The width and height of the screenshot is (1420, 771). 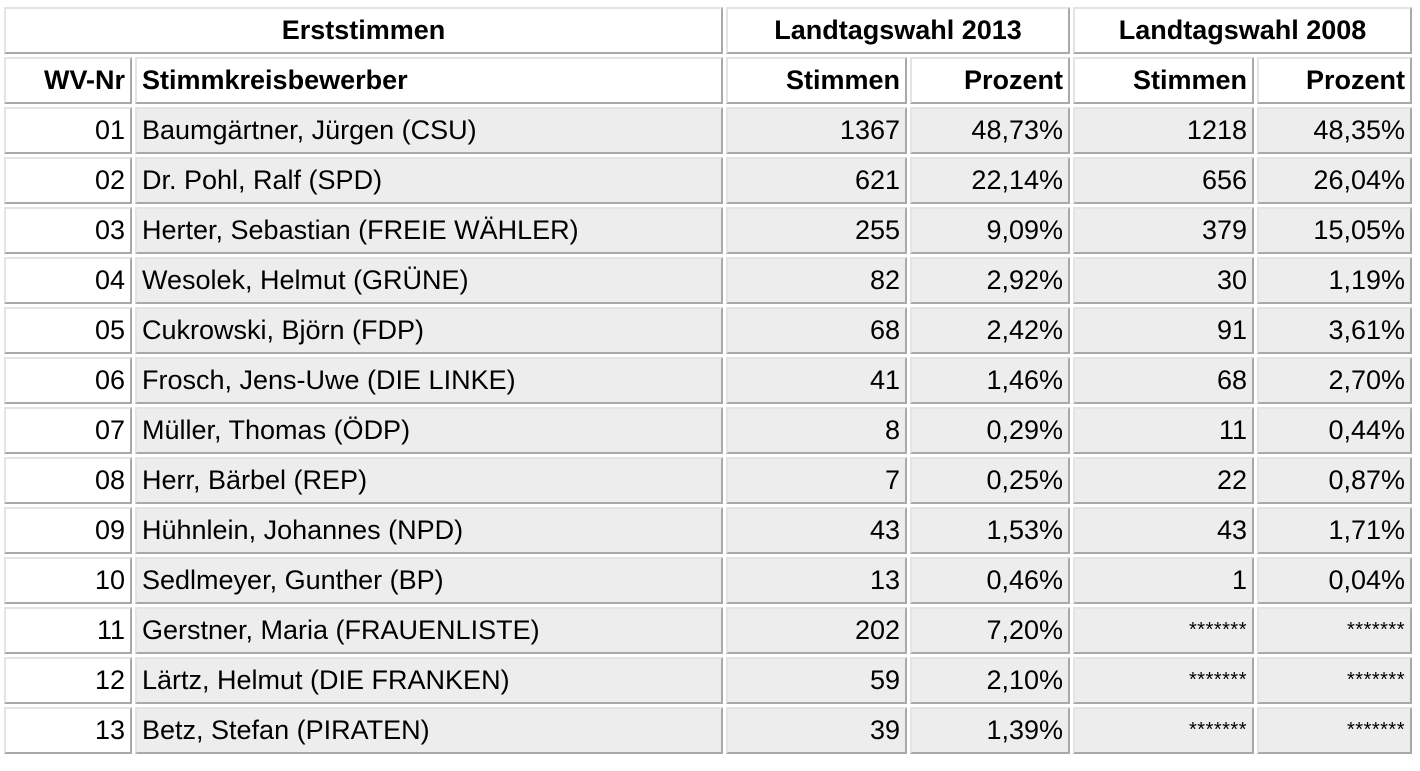 I want to click on table-row: 10 Sedlmeyer, Gunther (BP) 13 0,46% 1 0,04%, so click(x=708, y=580).